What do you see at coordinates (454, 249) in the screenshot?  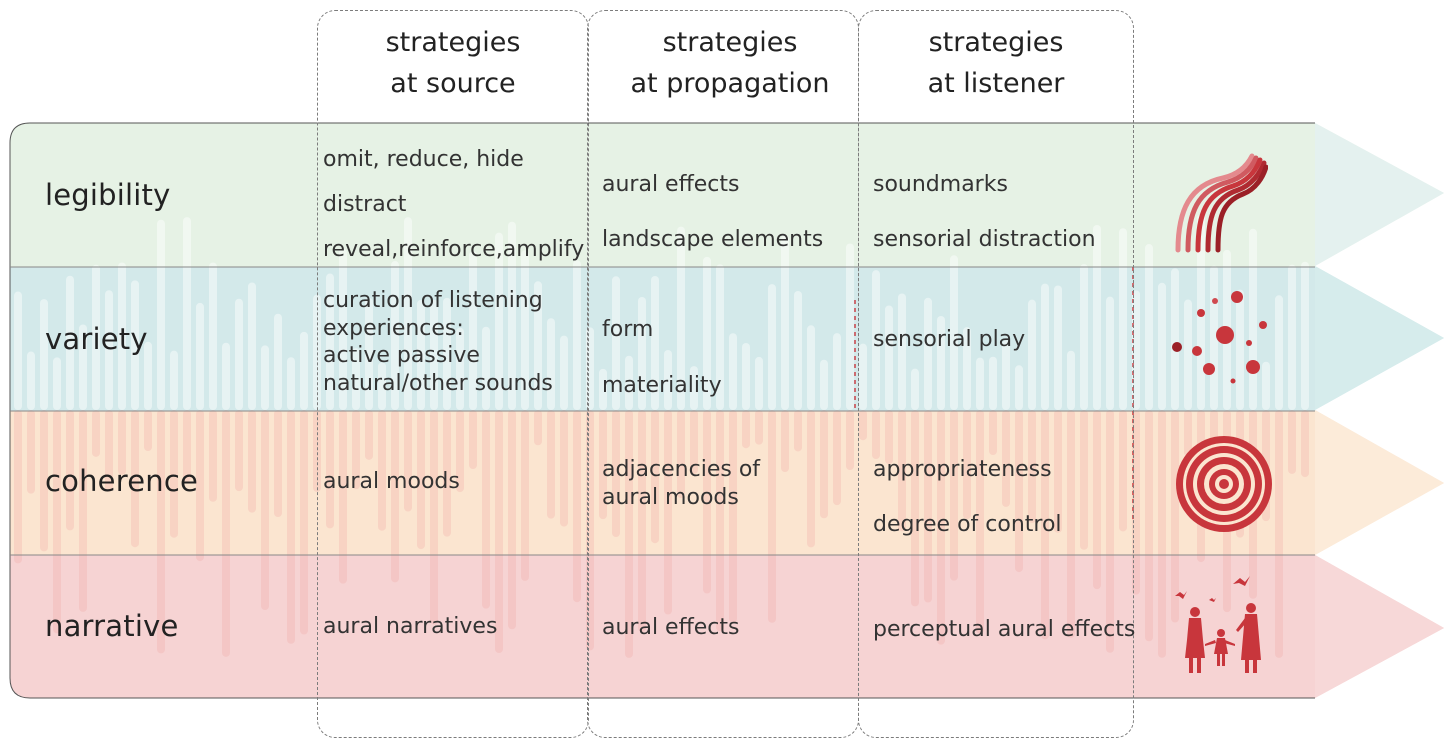 I see `strategy-item: reveal,reinforce,amplify` at bounding box center [454, 249].